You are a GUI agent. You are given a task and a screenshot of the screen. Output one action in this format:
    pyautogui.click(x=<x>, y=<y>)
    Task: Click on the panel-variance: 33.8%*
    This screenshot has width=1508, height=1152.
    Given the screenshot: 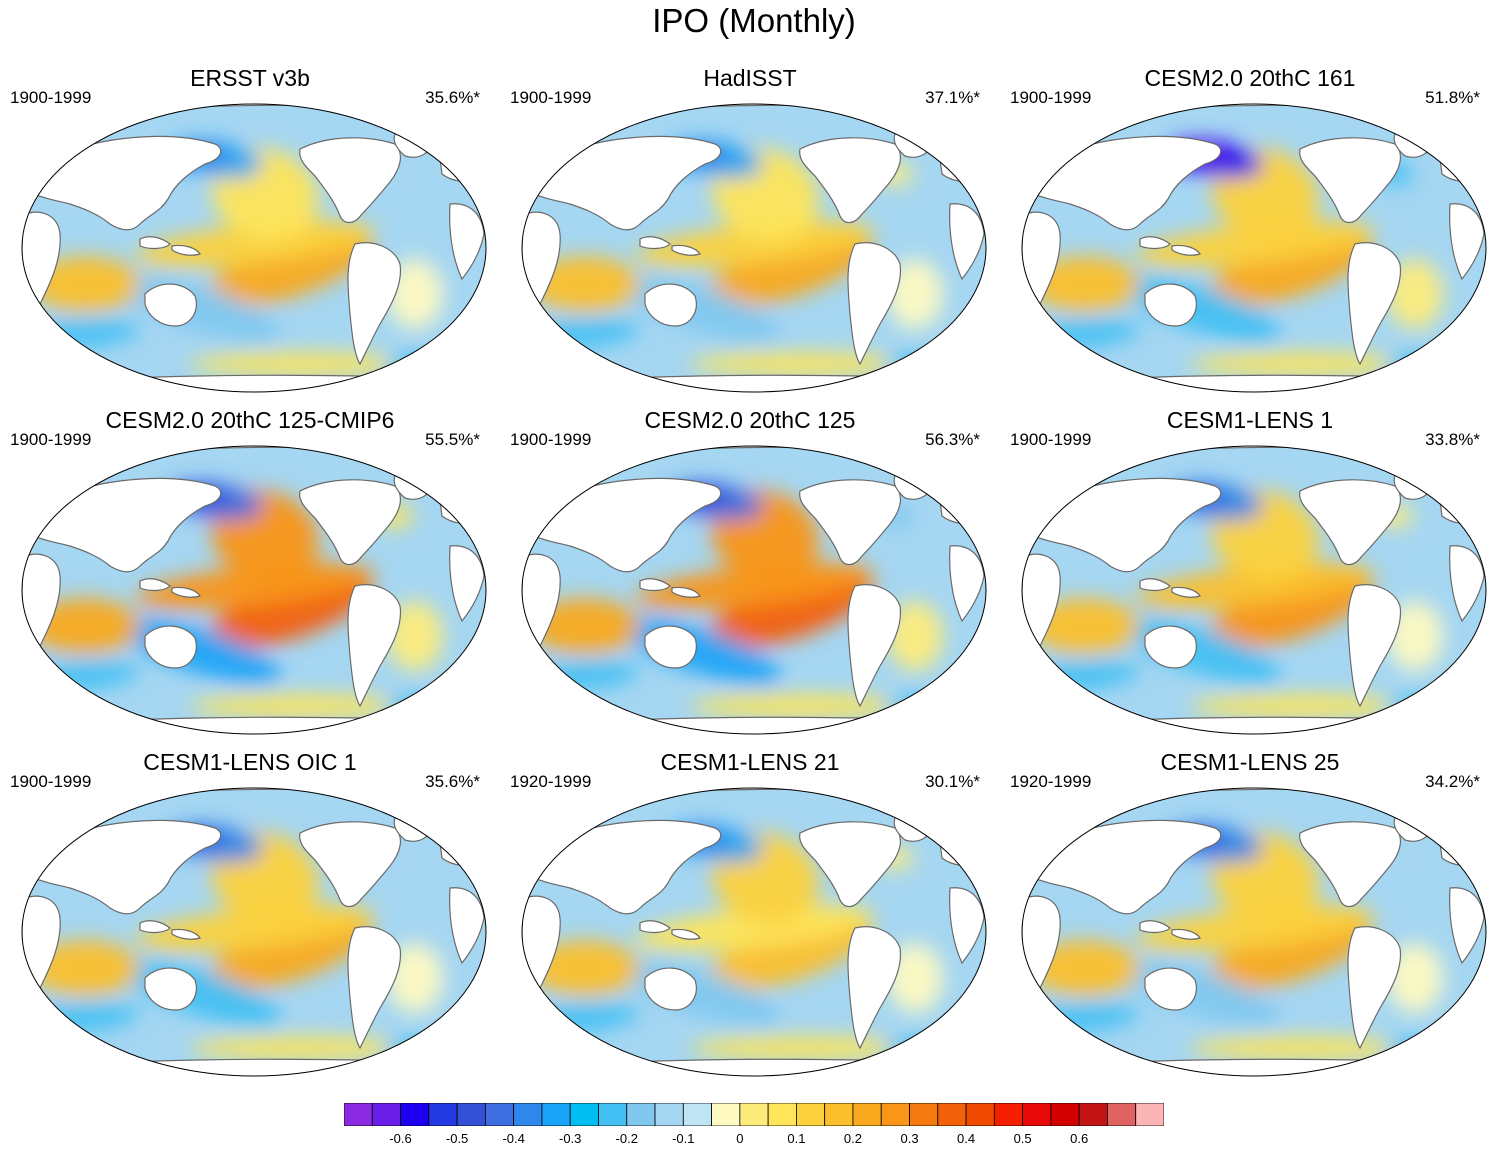 What is the action you would take?
    pyautogui.click(x=1452, y=439)
    